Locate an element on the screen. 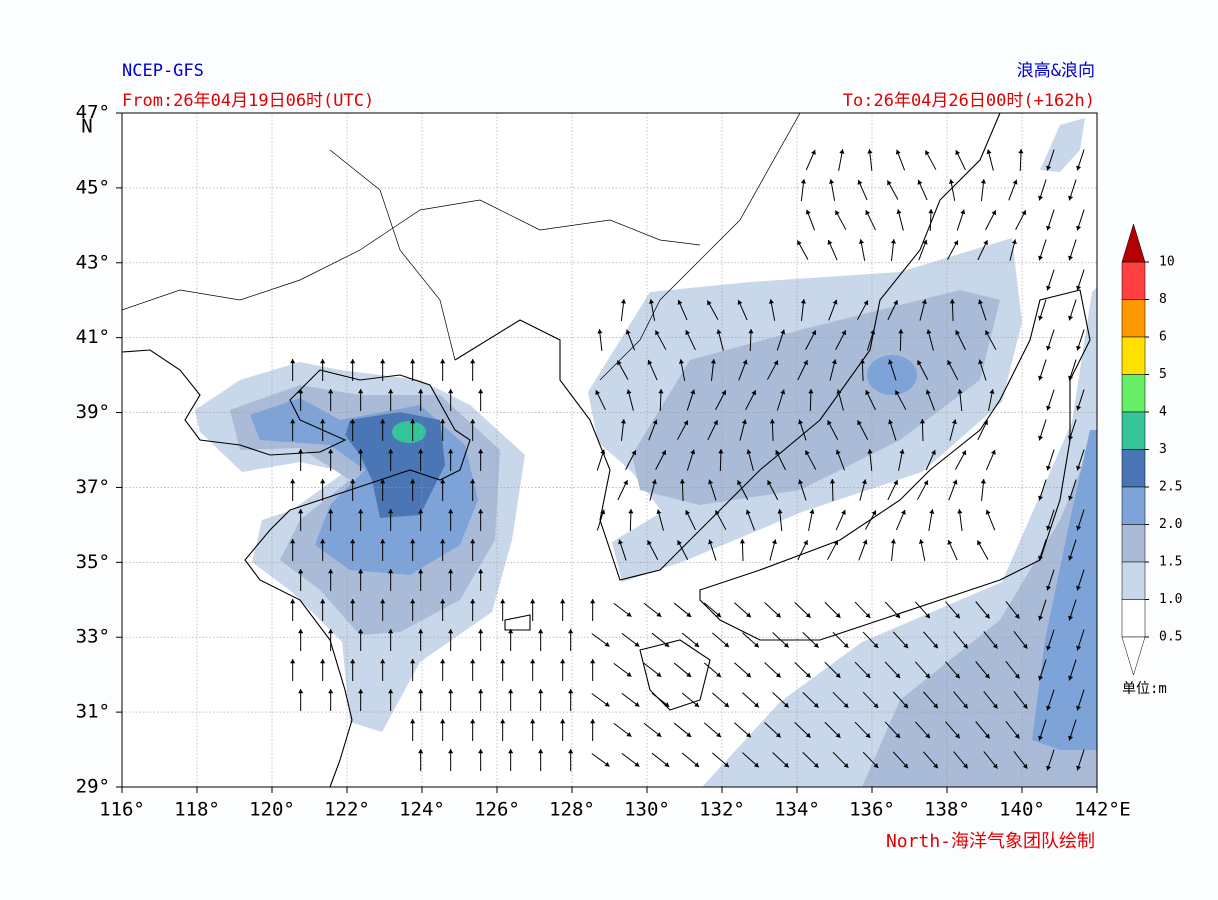 Image resolution: width=1218 pixels, height=900 pixels. colorbar: 10 8 6 5 4 3 2.5 2.0 1.5 1.0 0.5 单位:m is located at coordinates (1151, 460).